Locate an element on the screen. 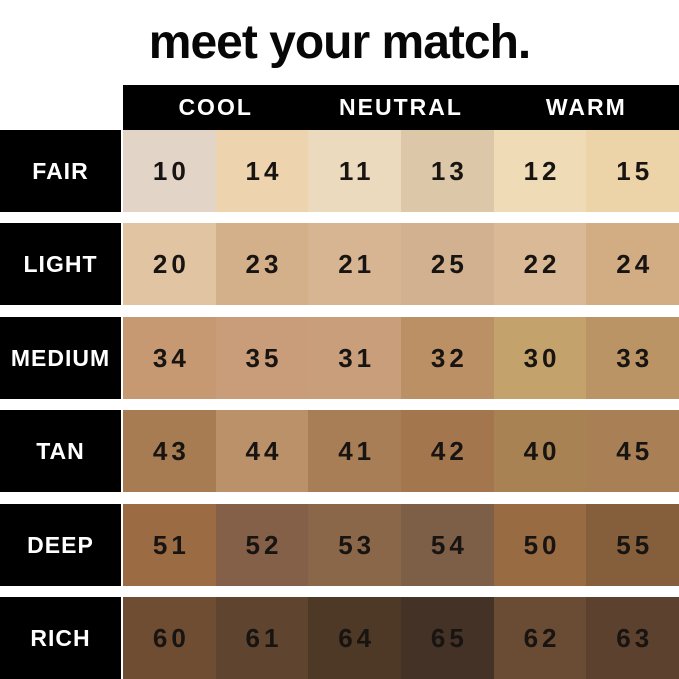 This screenshot has height=679, width=679. shade-swatch: 31 is located at coordinates (355, 358).